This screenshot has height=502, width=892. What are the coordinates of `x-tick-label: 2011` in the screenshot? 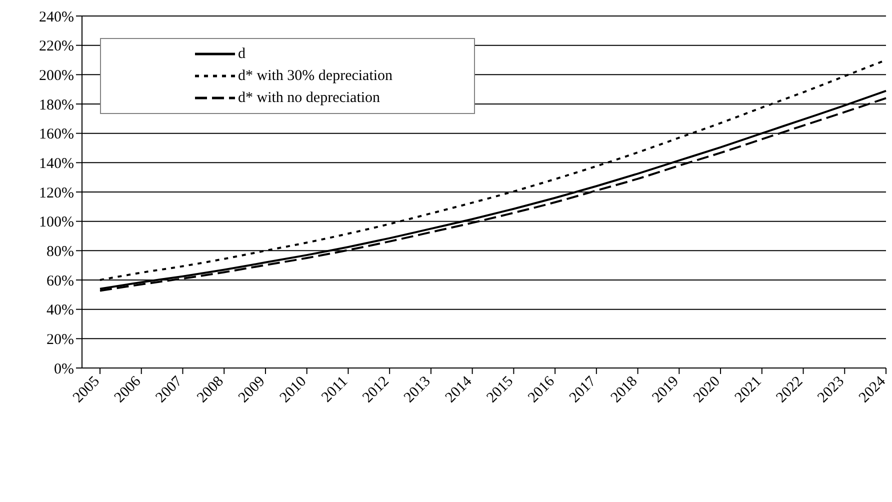 It's located at (335, 390).